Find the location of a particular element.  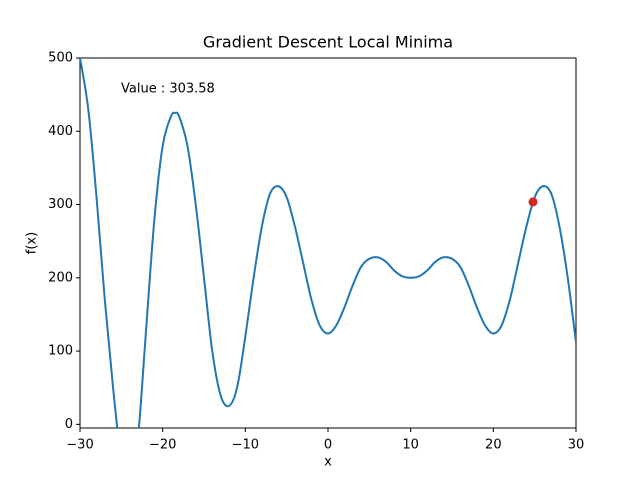

y-tick-label: 400 is located at coordinates (60, 131).